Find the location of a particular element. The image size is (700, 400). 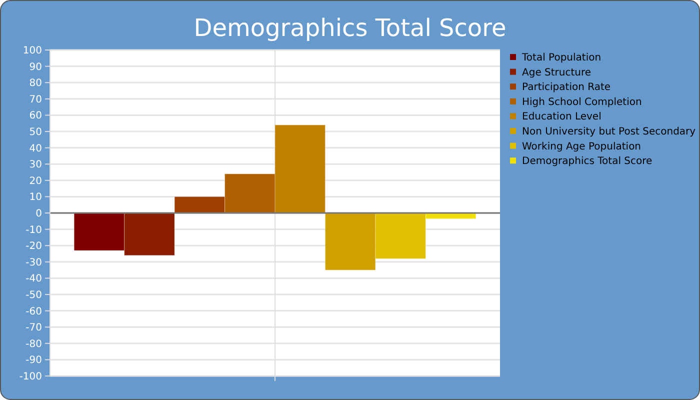

y-tick-label: -50 is located at coordinates (34, 295).